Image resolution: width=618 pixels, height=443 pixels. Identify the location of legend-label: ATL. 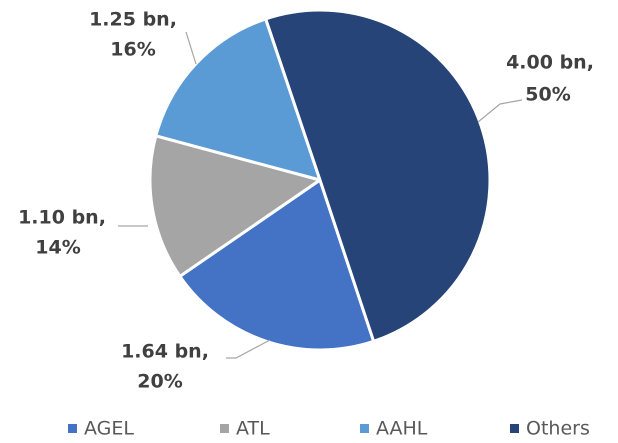
(253, 429).